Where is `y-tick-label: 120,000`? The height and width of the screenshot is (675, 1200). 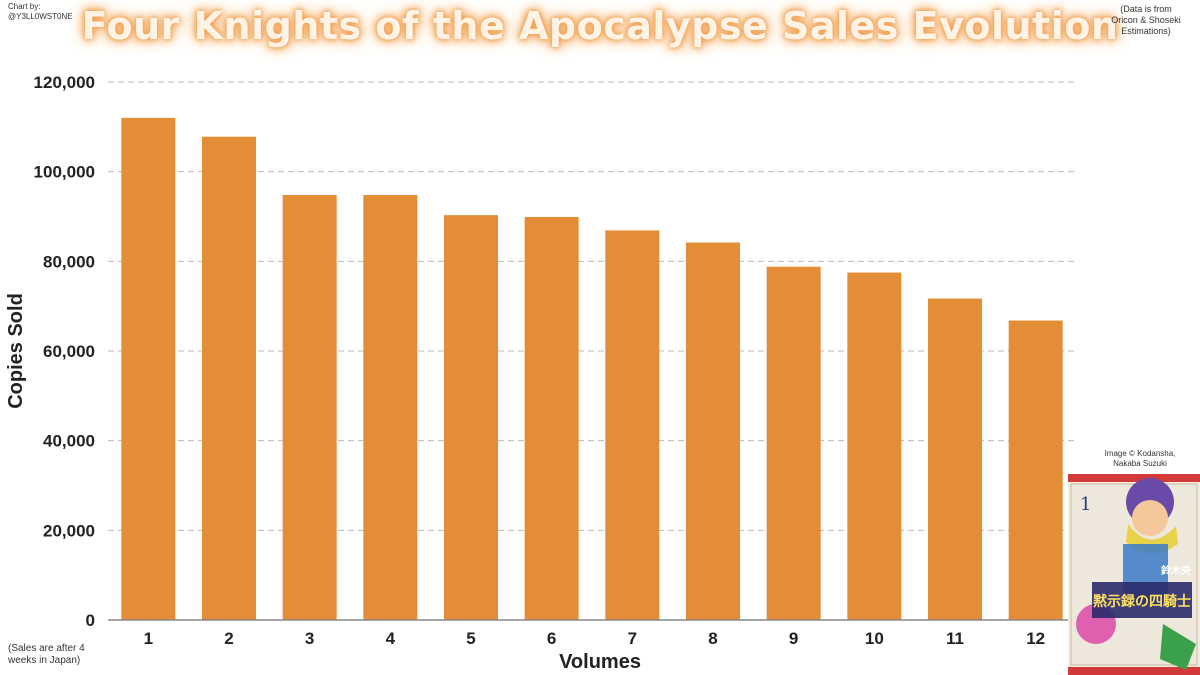 y-tick-label: 120,000 is located at coordinates (64, 82).